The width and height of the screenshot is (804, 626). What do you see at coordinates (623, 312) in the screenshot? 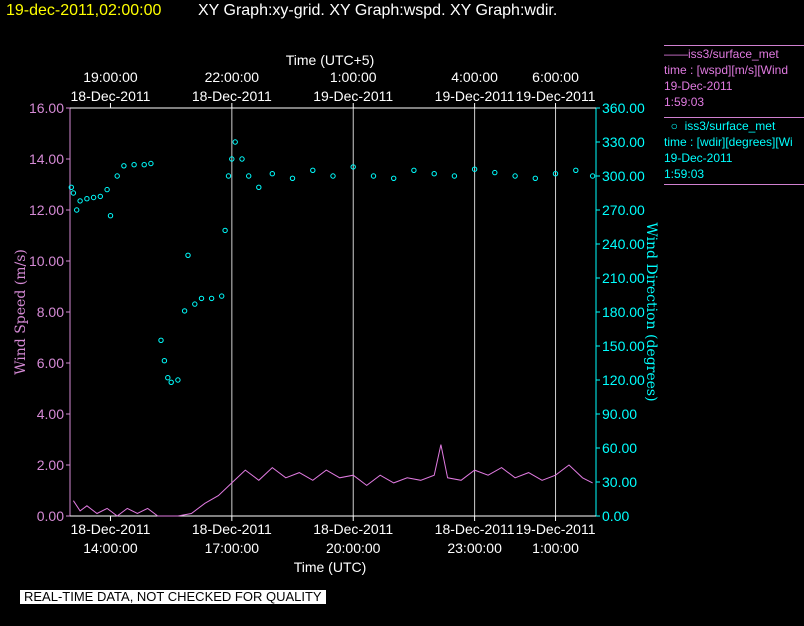
I see `y-right-tick-label: 180.00` at bounding box center [623, 312].